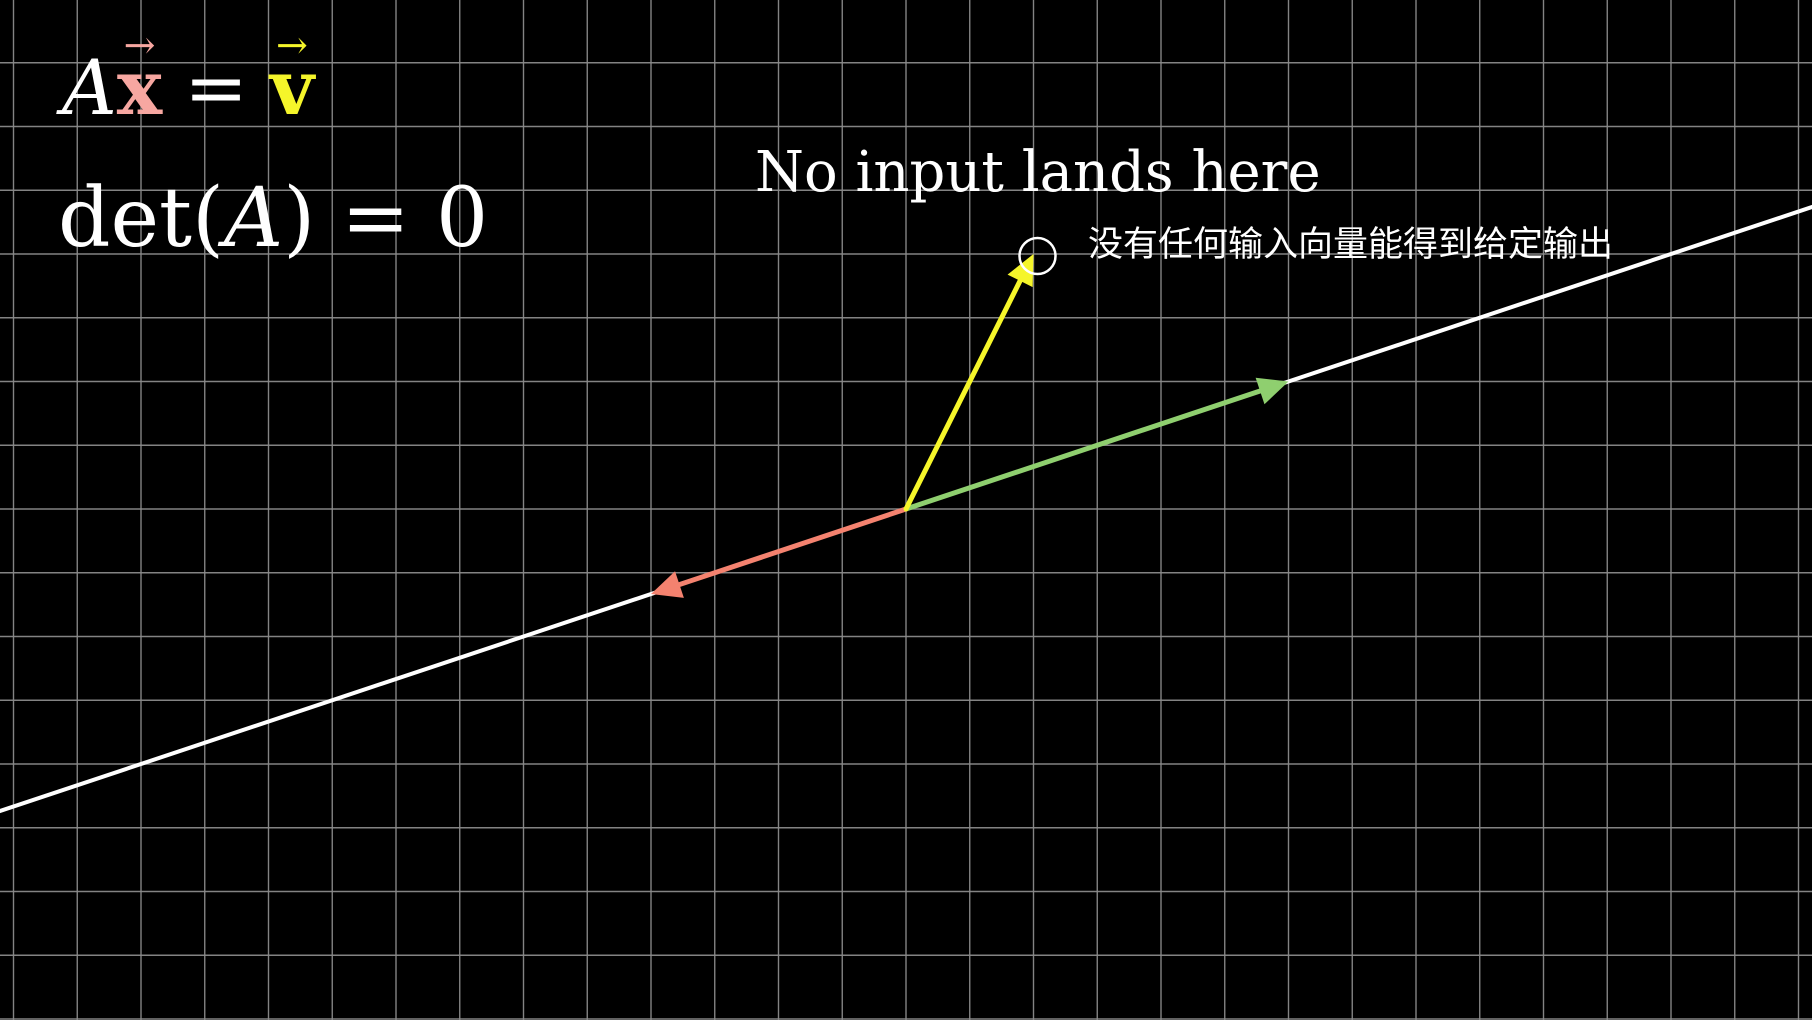  I want to click on transformed-basis-green, so click(1096, 444).